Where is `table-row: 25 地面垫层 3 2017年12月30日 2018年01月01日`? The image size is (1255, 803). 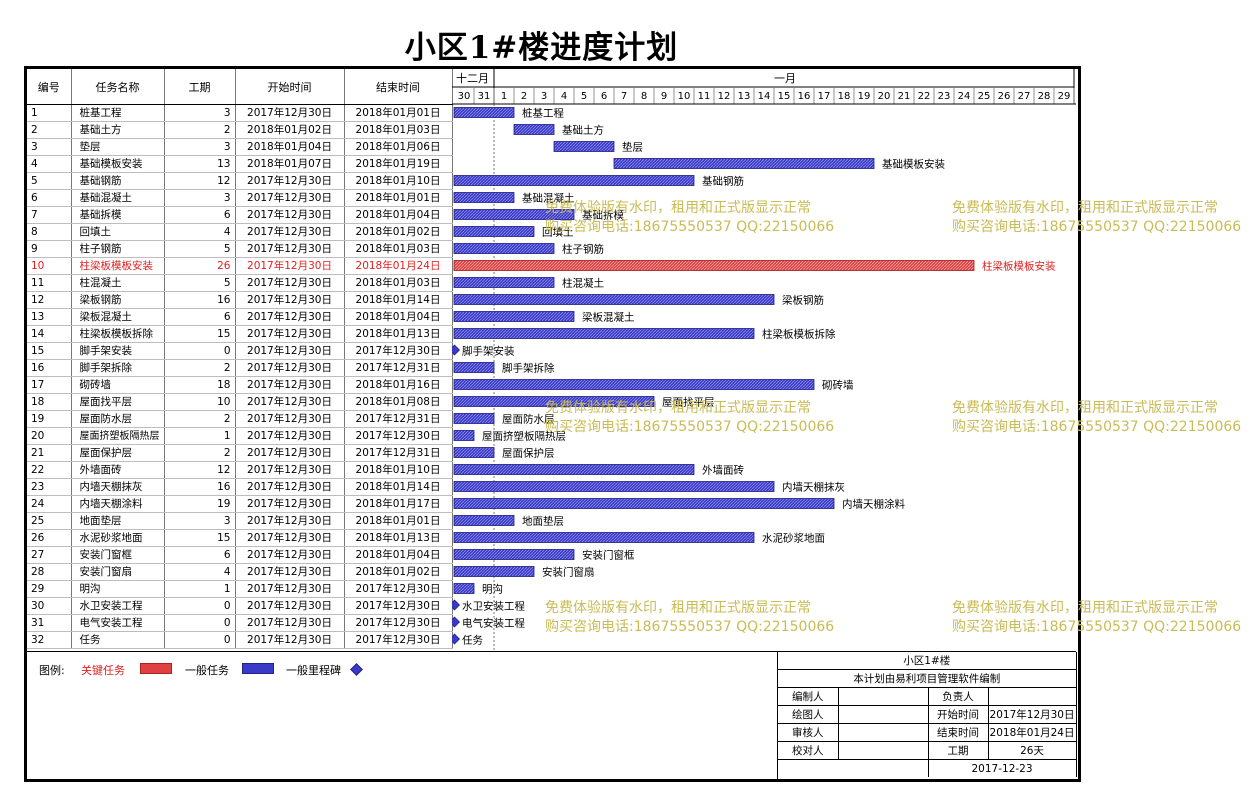 table-row: 25 地面垫层 3 2017年12月30日 2018年01月01日 is located at coordinates (240, 521).